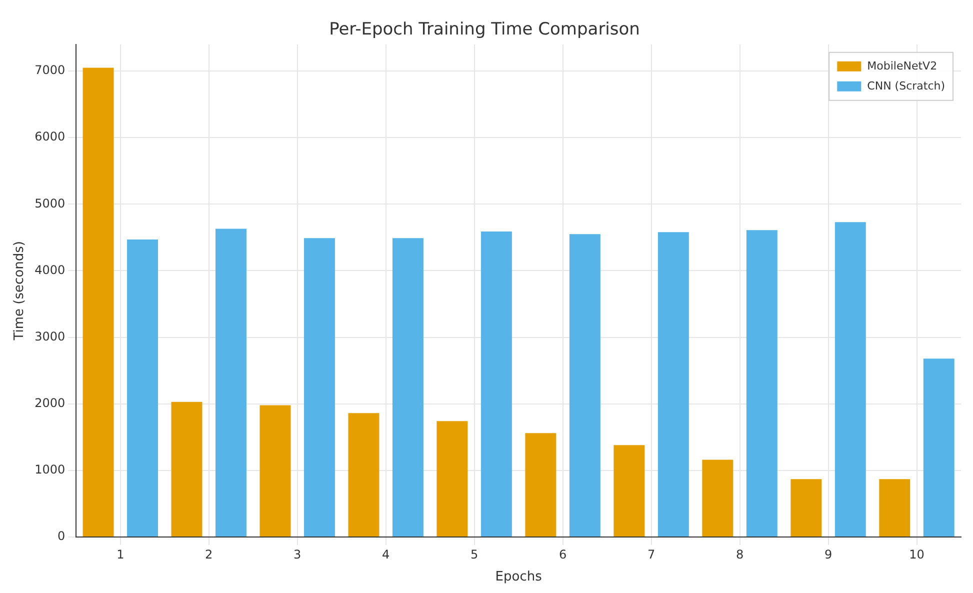 This screenshot has height=593, width=973. I want to click on x-tick-label: 4, so click(386, 554).